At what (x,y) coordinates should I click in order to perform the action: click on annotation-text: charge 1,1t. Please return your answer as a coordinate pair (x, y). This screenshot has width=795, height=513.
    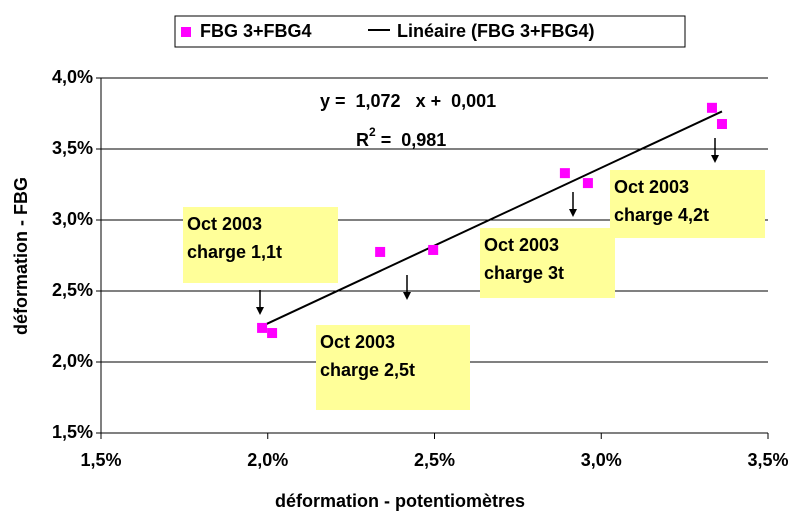
    Looking at the image, I should click on (234, 252).